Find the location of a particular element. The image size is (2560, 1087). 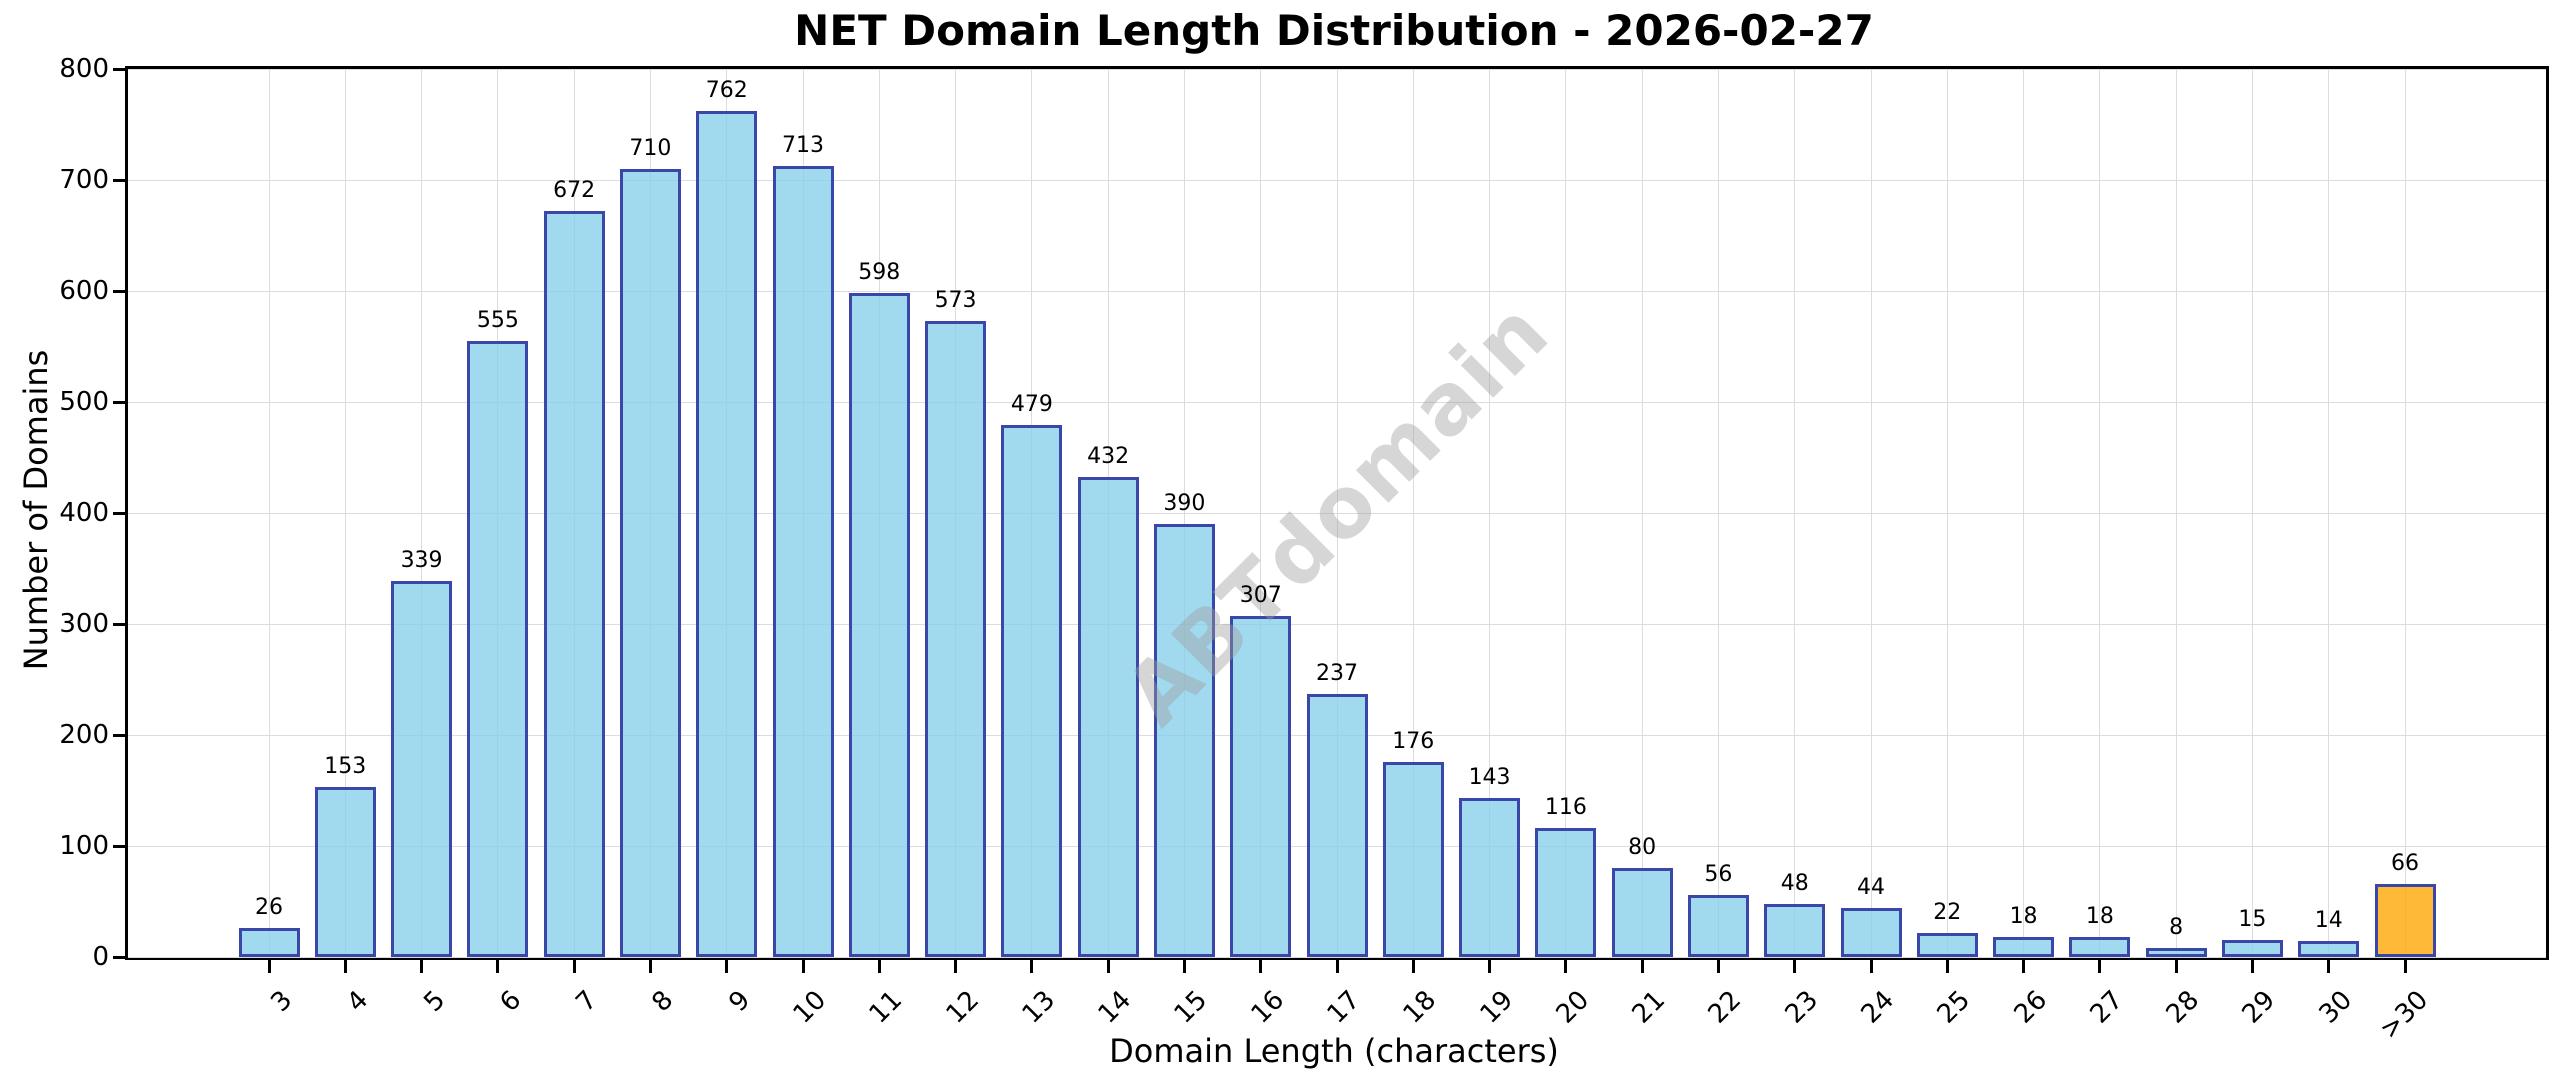

x-tick-label: 24 is located at coordinates (1878, 1007).